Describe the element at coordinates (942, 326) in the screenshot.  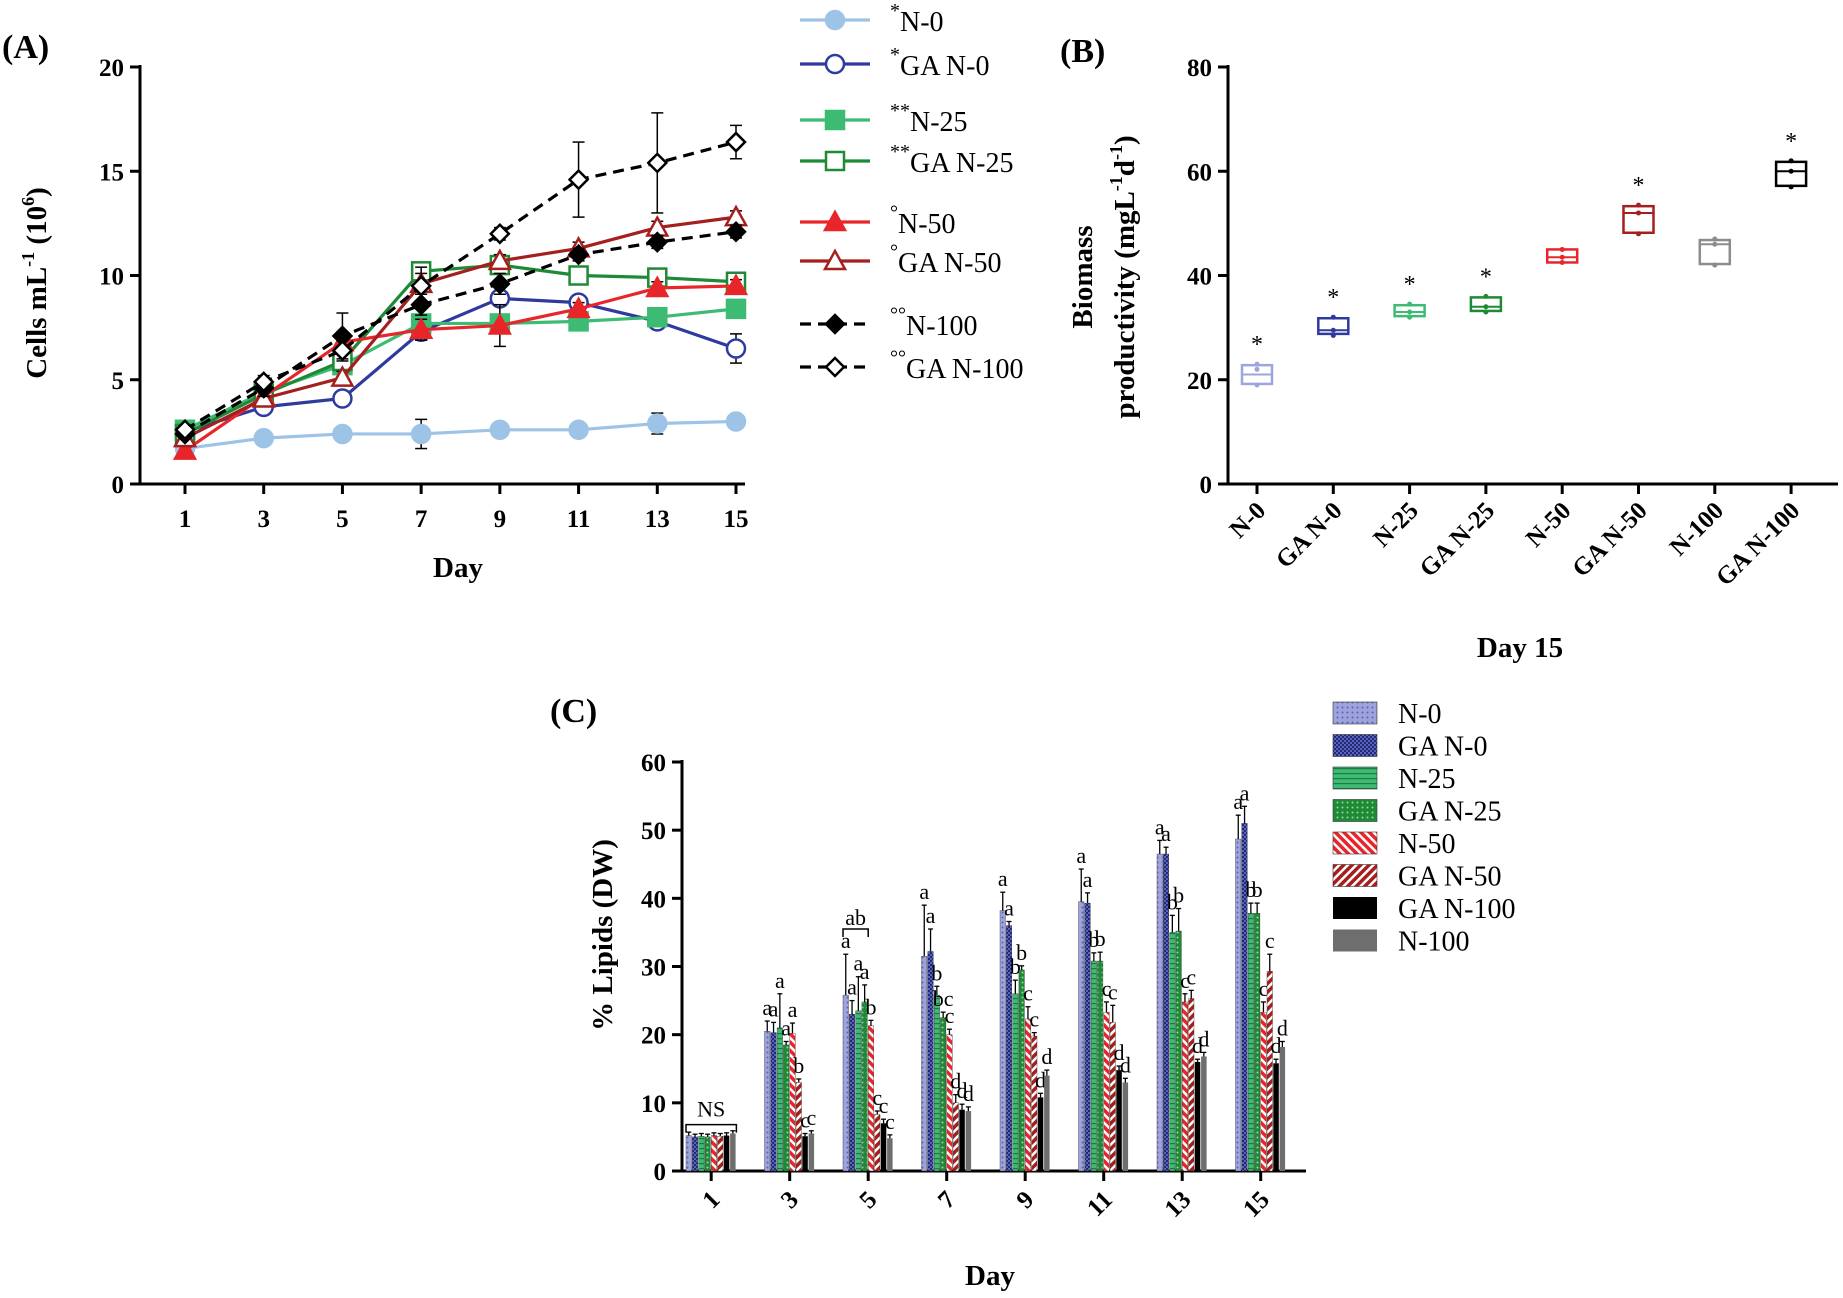
I see `legend-name: N-100` at that location.